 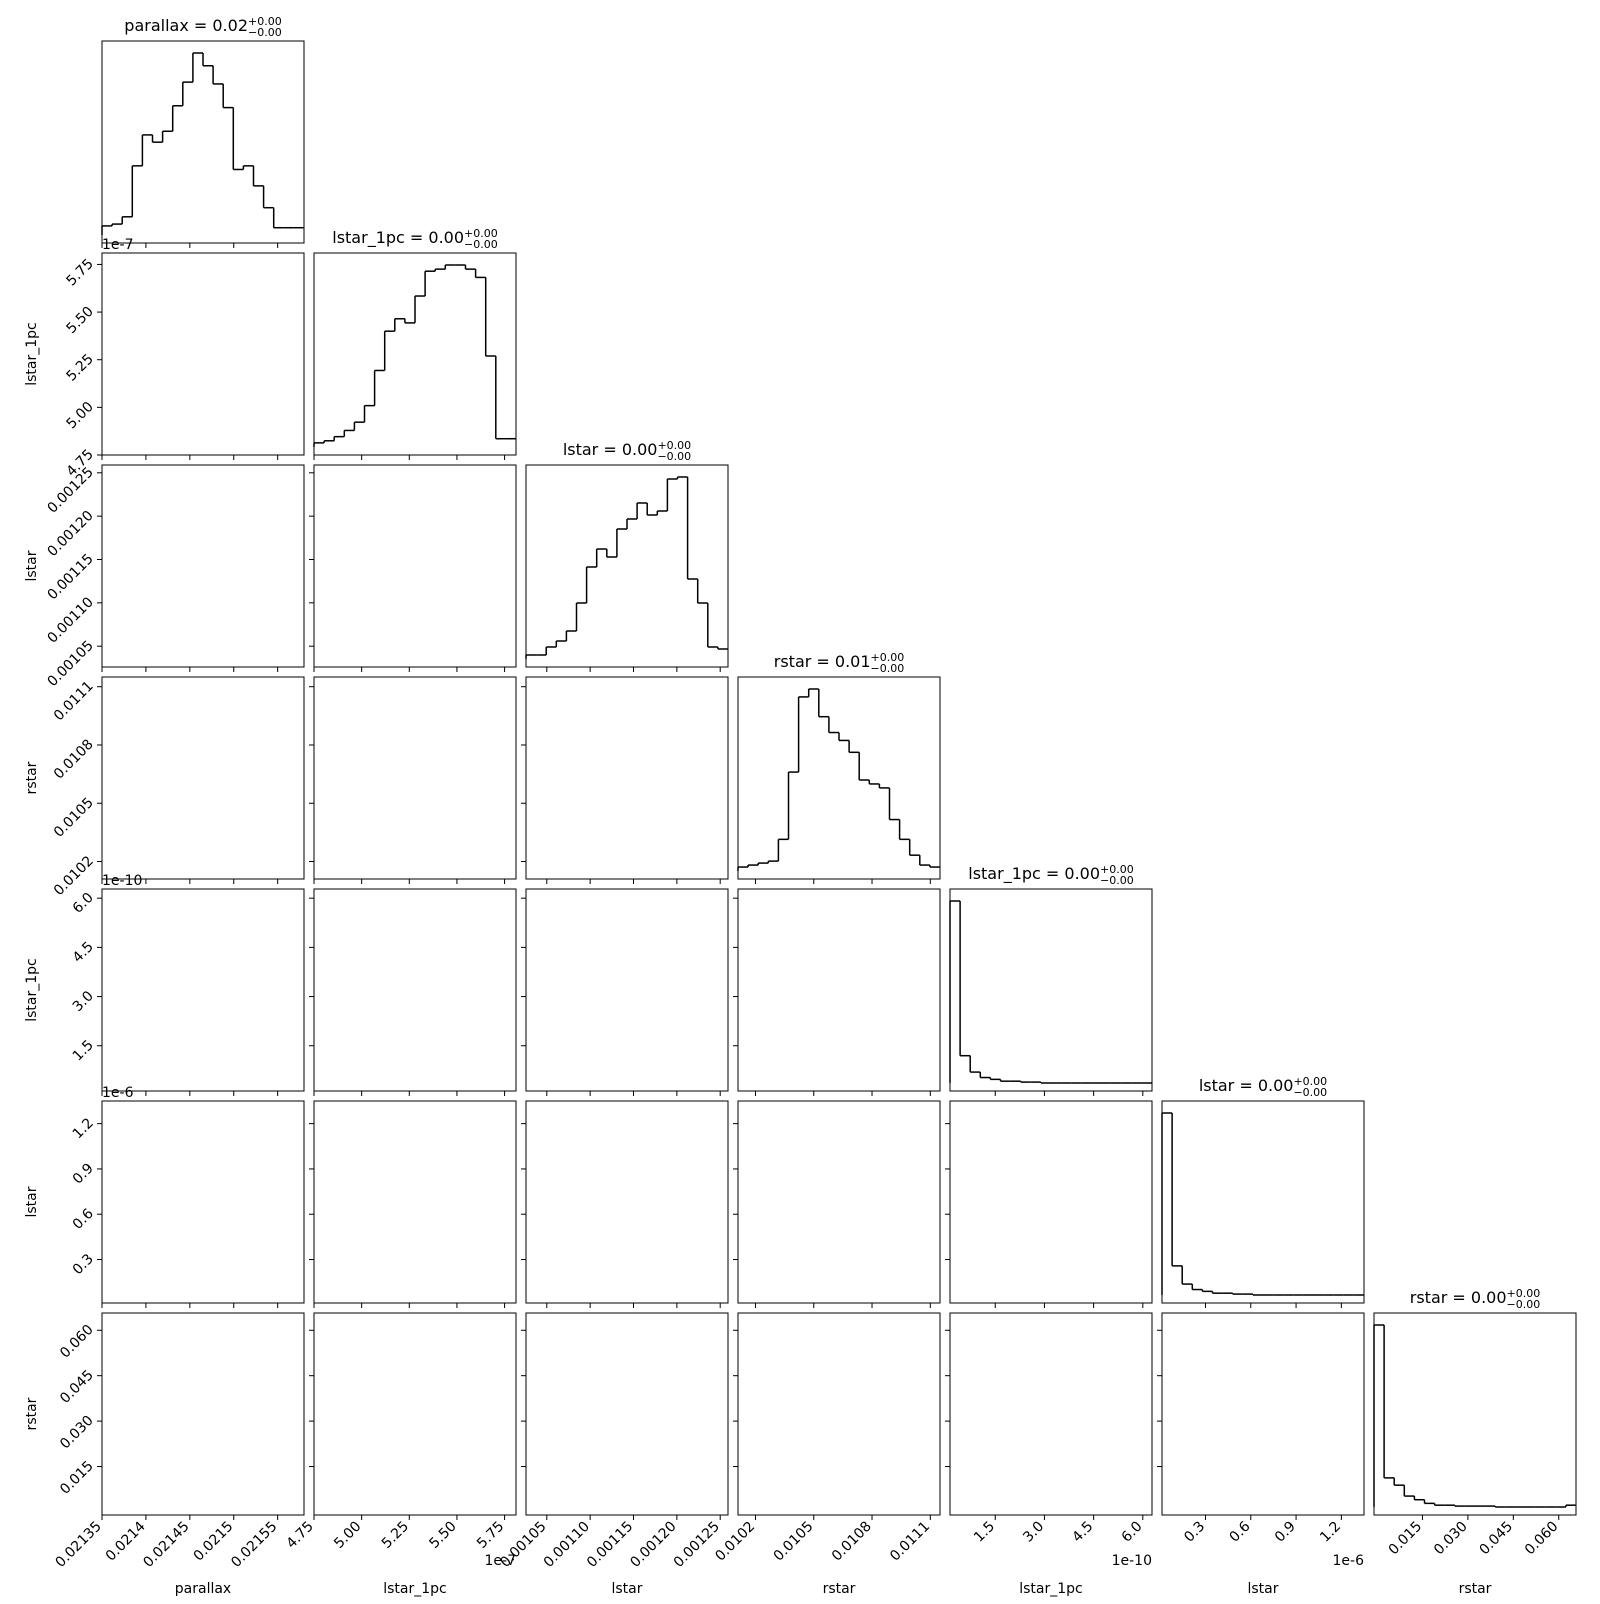 I want to click on x-tick-label: 0.060, so click(x=1542, y=1539).